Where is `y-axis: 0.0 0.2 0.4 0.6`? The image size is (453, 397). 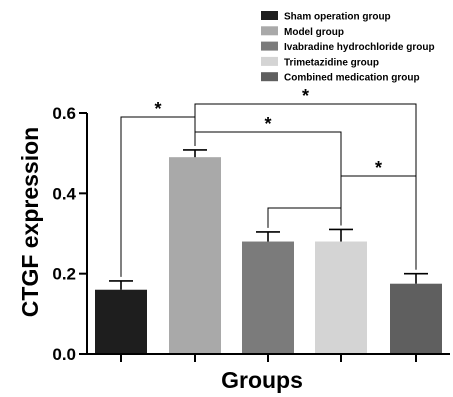
y-axis: 0.0 0.2 0.4 0.6 is located at coordinates (70, 234).